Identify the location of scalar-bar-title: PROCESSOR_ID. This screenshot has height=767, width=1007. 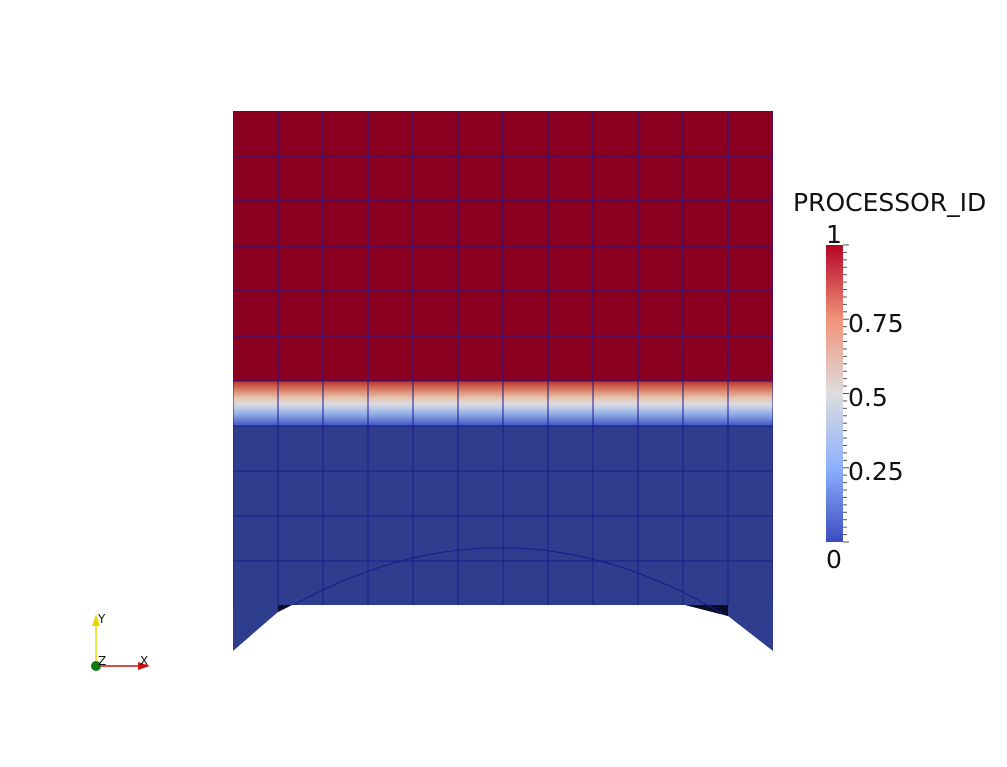
(890, 202).